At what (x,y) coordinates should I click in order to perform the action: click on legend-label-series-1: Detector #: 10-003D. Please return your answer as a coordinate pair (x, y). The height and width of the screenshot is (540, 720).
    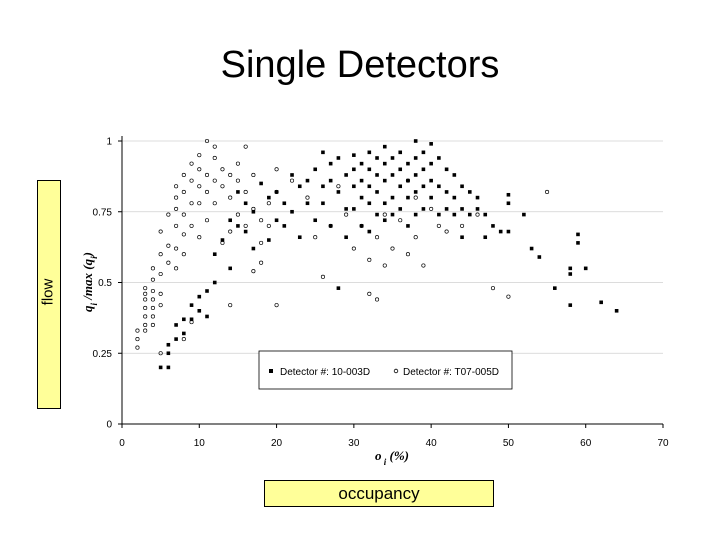
    Looking at the image, I should click on (325, 372).